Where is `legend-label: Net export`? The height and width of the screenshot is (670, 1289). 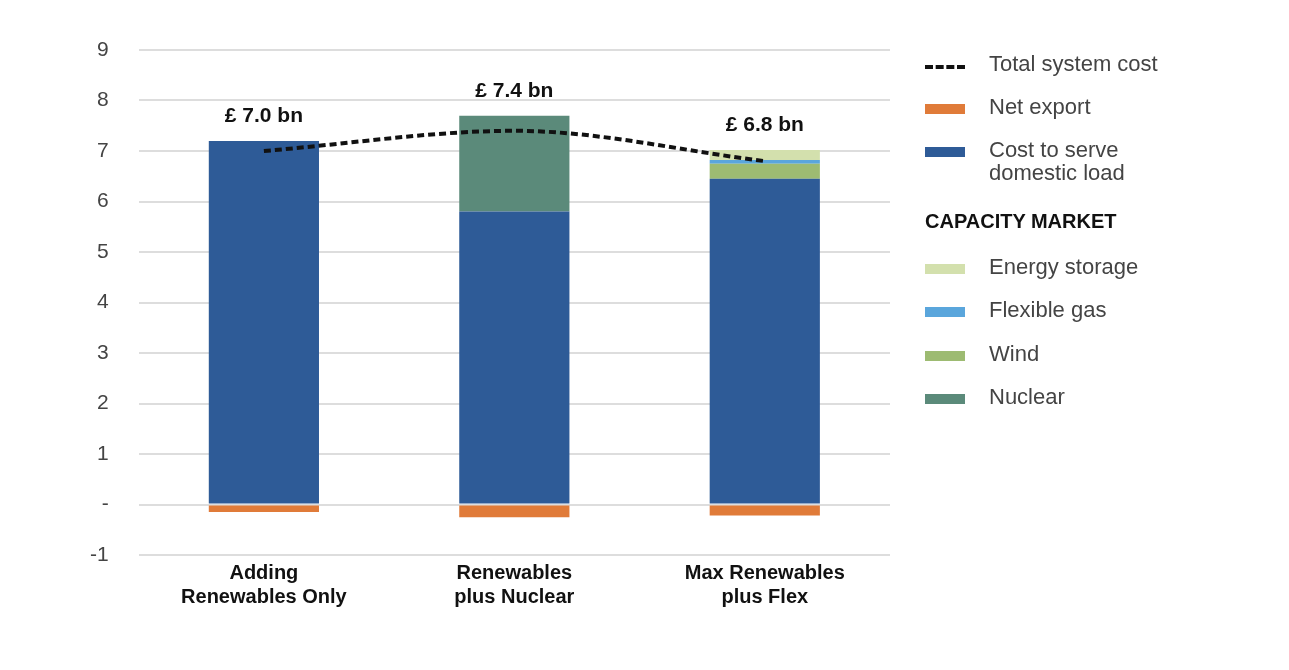 legend-label: Net export is located at coordinates (1040, 107).